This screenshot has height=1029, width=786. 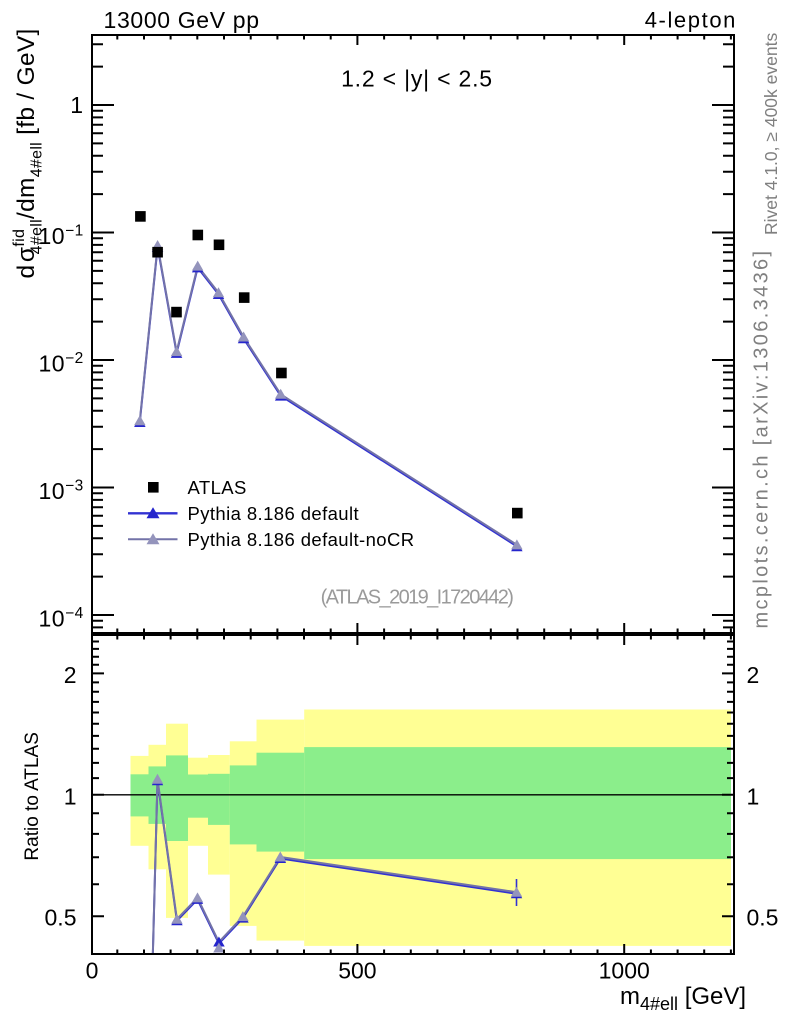 What do you see at coordinates (417, 598) in the screenshot?
I see `svg-text: (ATLAS_2019_I1720442)` at bounding box center [417, 598].